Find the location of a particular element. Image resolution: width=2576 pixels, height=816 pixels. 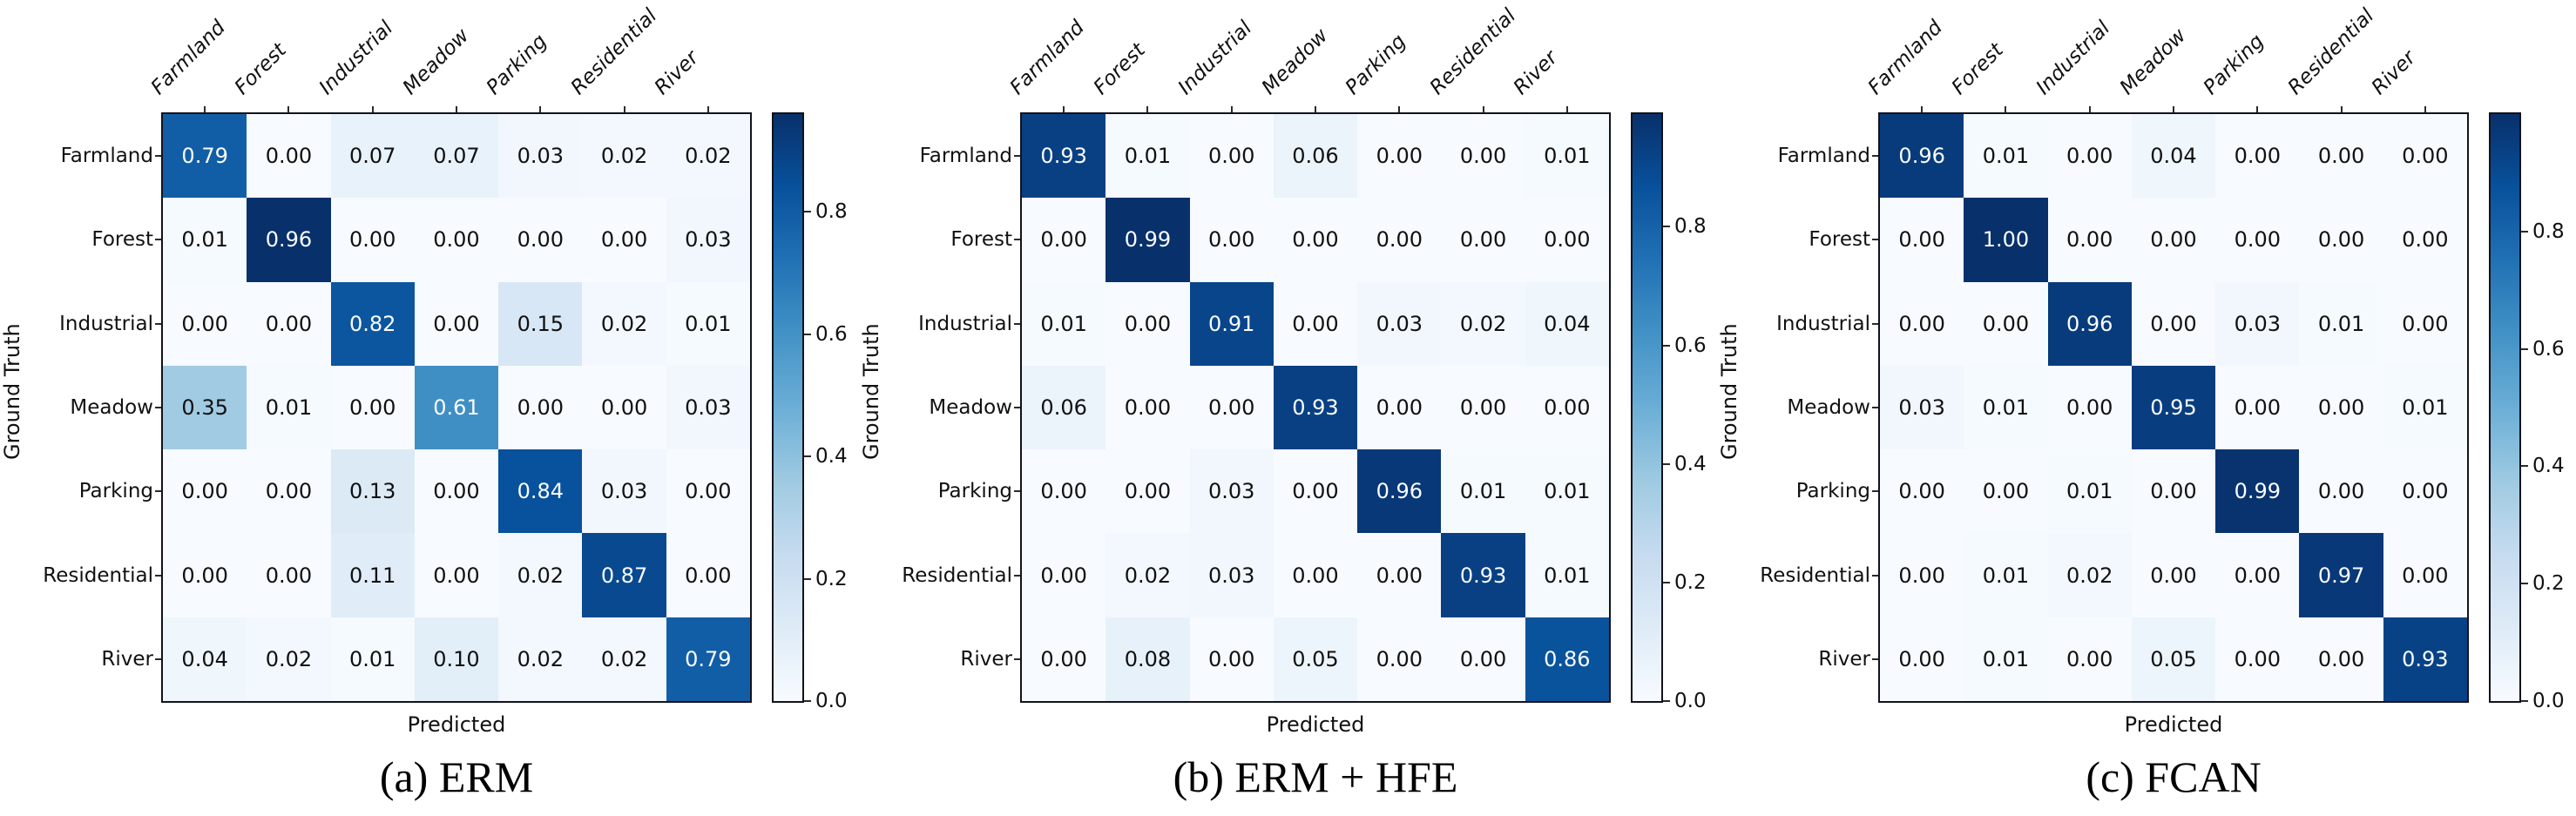

matrix-cell: 0.08 is located at coordinates (1147, 659).